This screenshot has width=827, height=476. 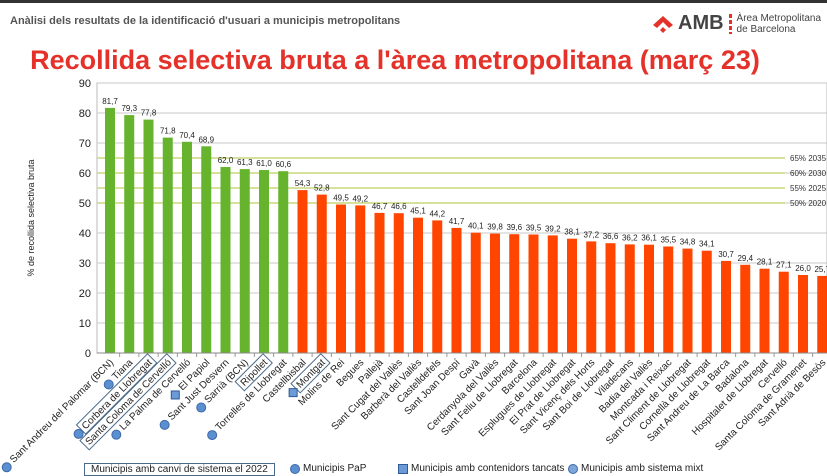 I want to click on bar-value-label: 68,9, so click(x=206, y=139).